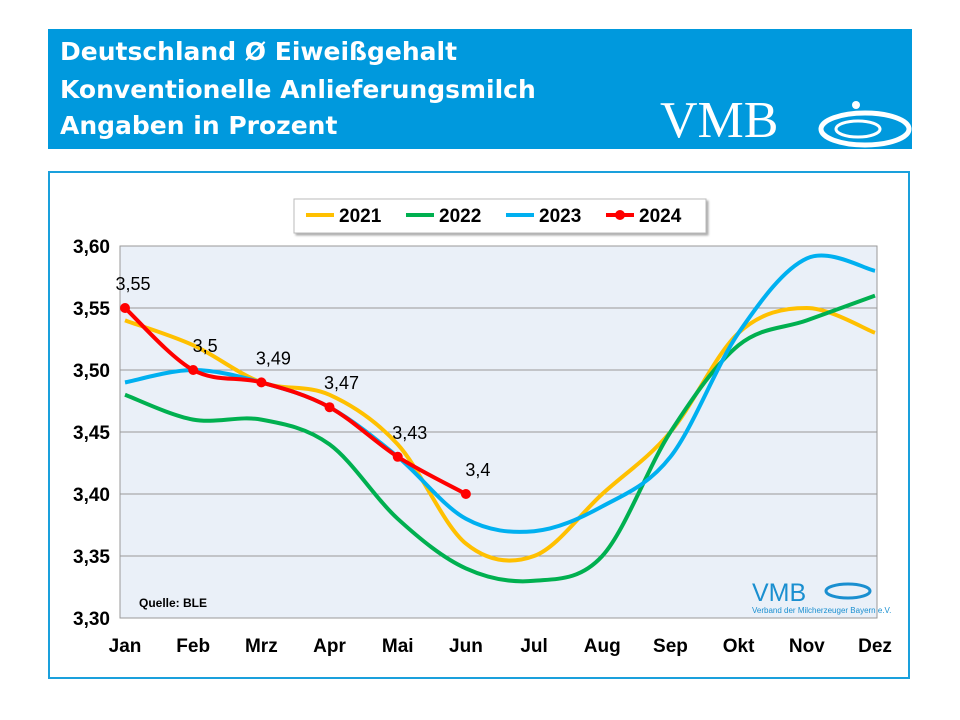 The height and width of the screenshot is (720, 960). I want to click on logo-swirl-icon, so click(865, 124).